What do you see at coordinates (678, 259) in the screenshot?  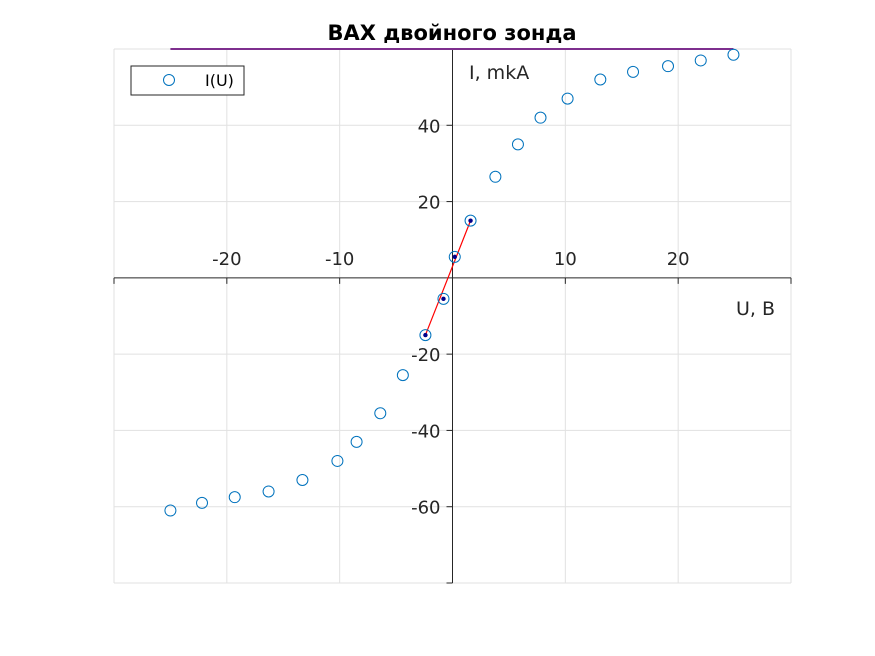 I see `x-tick-label: 20` at bounding box center [678, 259].